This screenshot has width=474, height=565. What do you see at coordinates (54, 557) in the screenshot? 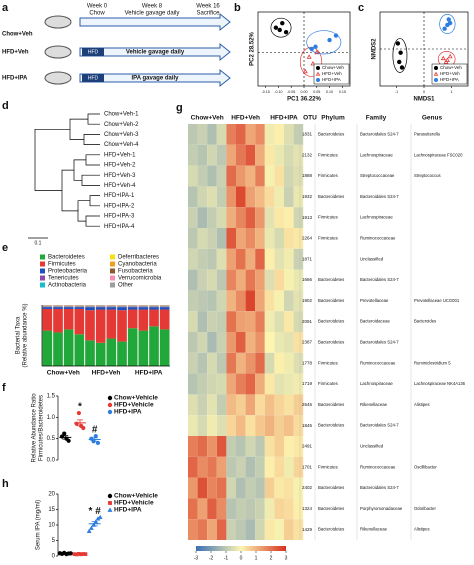
I see `y-tick-label: 0` at bounding box center [54, 557].